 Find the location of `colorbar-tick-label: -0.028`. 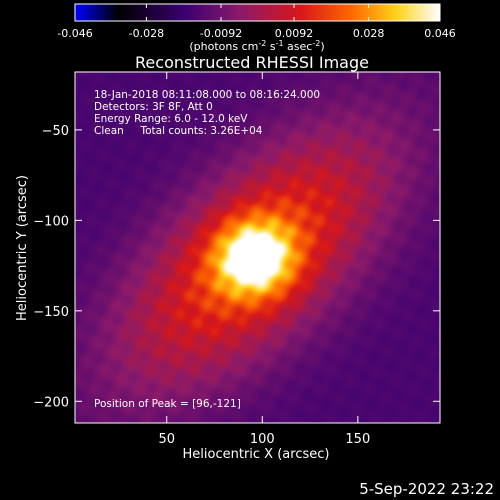

colorbar-tick-label: -0.028 is located at coordinates (146, 33).